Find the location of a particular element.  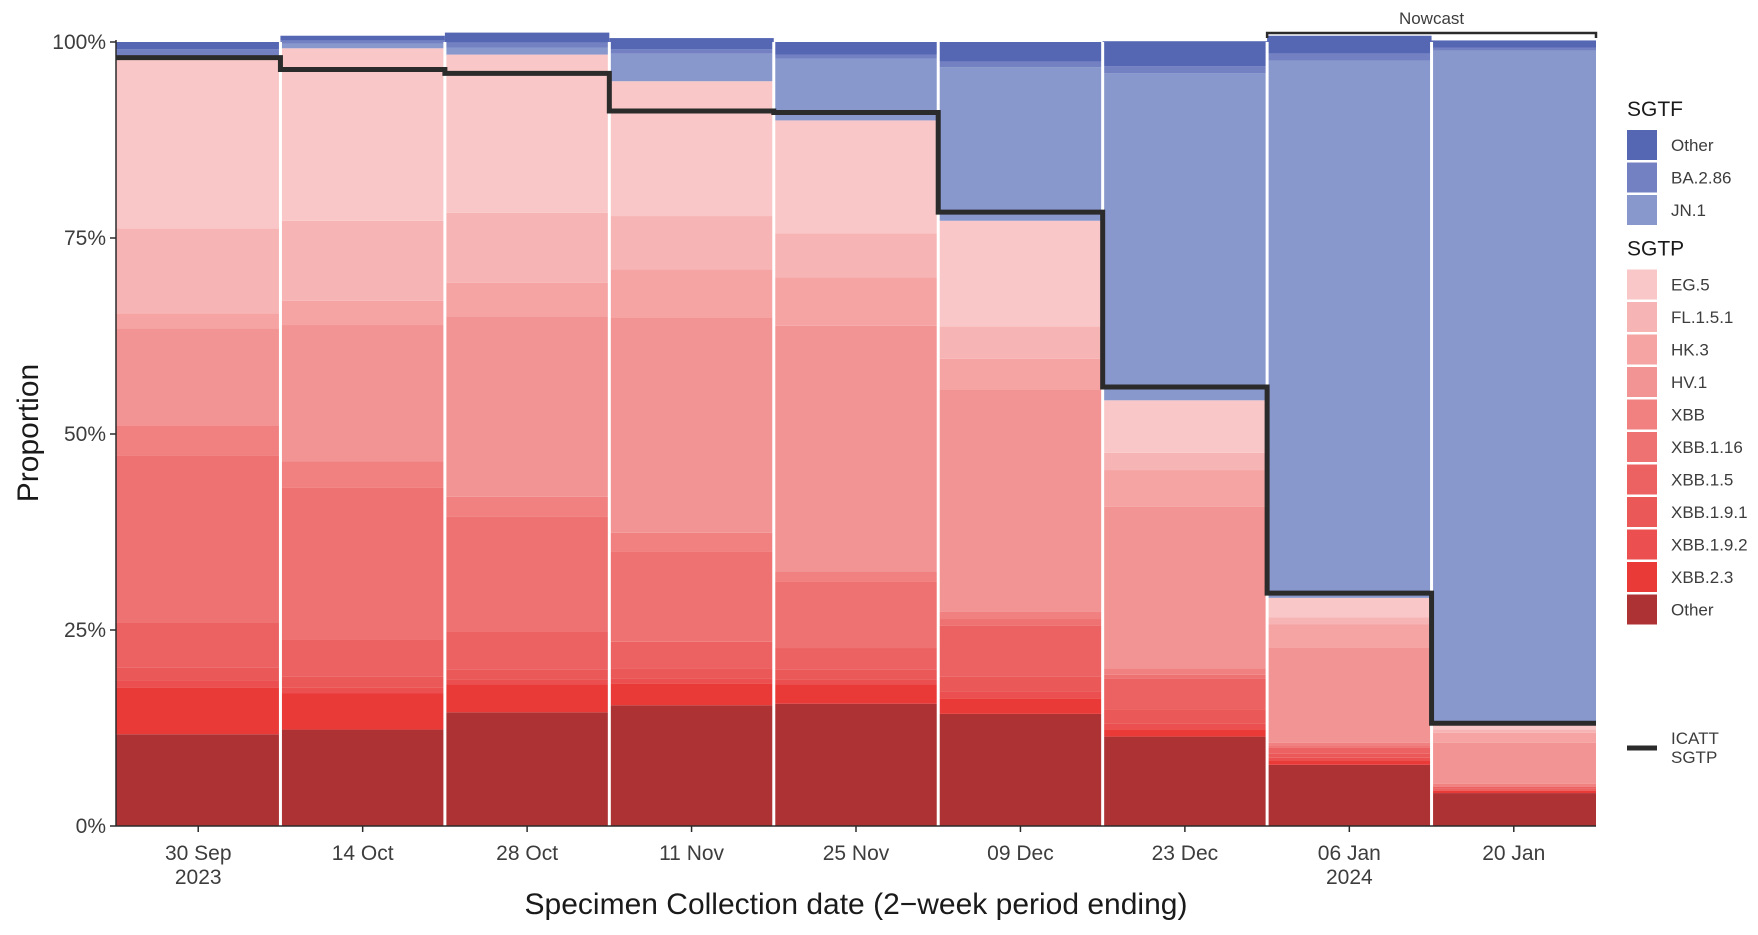

legend-label-sgtf-ba-2-86: BA.2.86 is located at coordinates (1701, 178).